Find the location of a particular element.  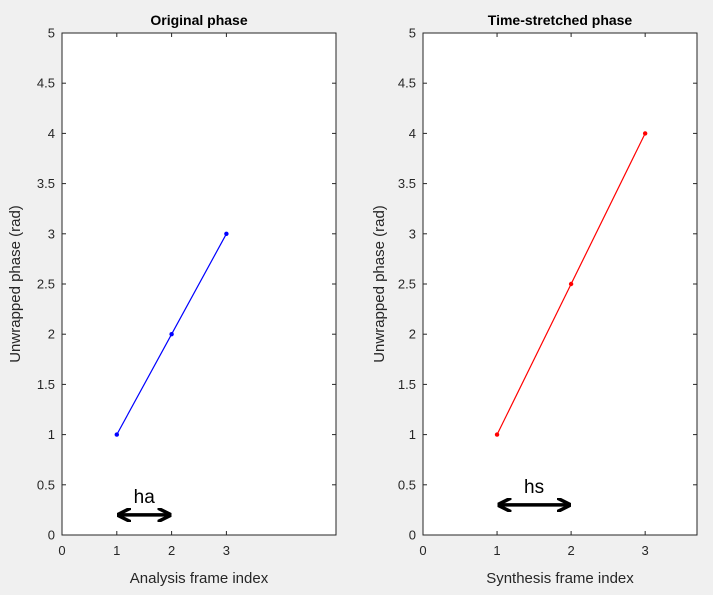

x-axis-label: Analysis frame index is located at coordinates (199, 578).